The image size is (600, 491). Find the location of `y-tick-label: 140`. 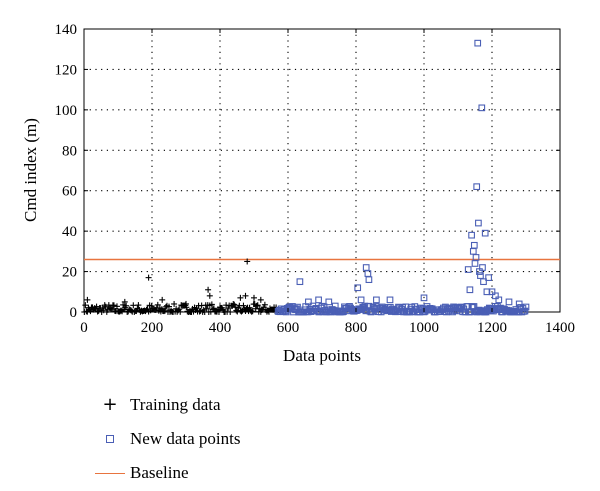

y-tick-label: 140 is located at coordinates (66, 30).